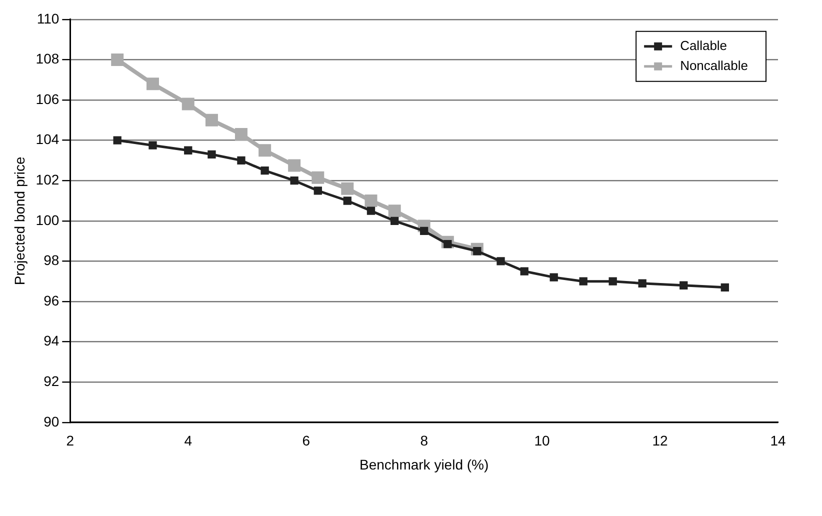 The image size is (822, 516). Describe the element at coordinates (188, 440) in the screenshot. I see `x-tick-label: 4` at that location.